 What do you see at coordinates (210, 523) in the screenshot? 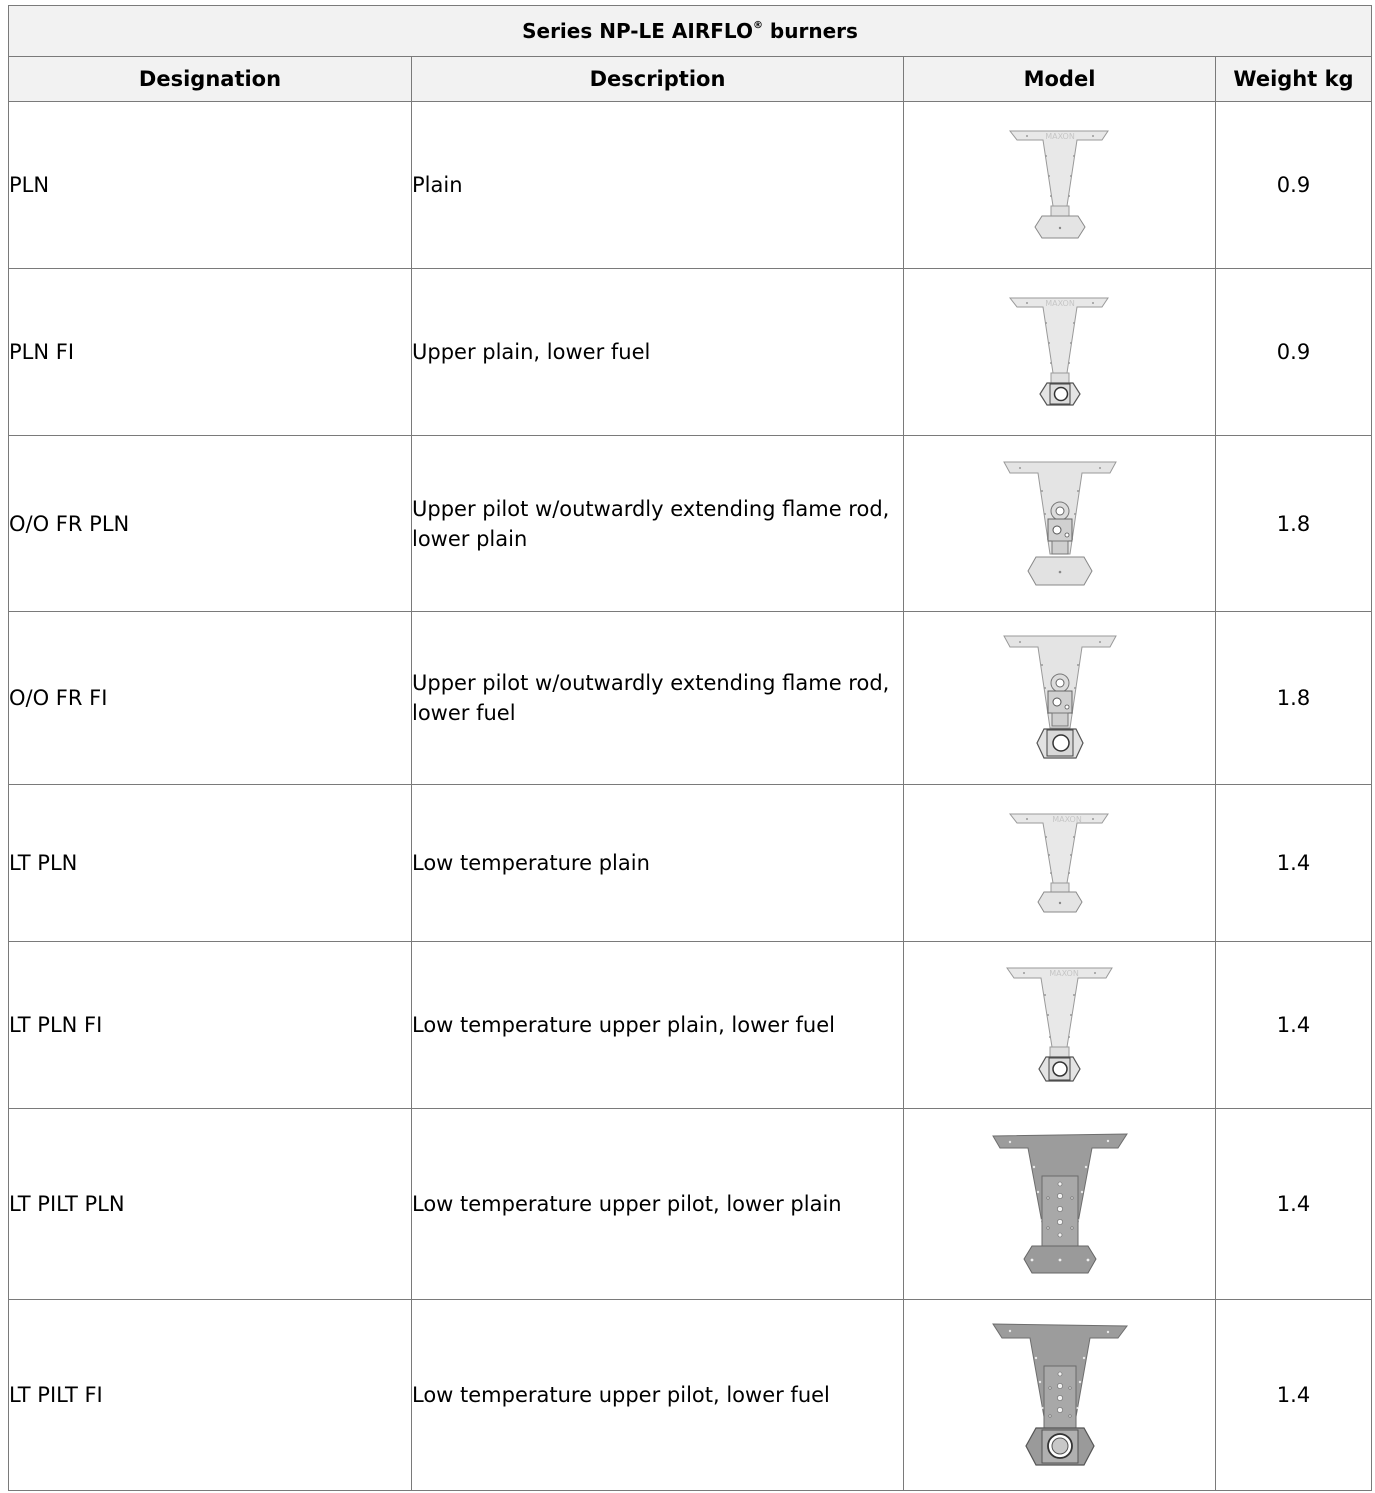
I see `designation-cell: O/O FR PLN` at bounding box center [210, 523].